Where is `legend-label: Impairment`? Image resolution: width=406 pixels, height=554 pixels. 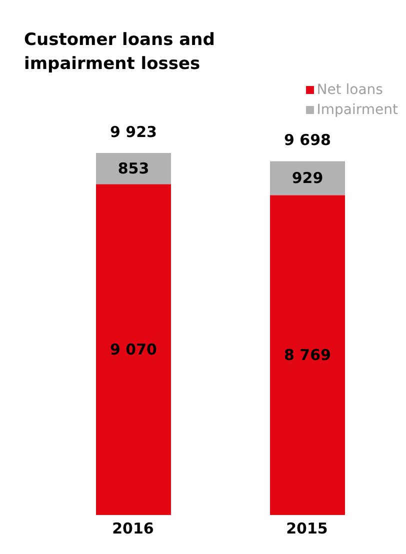
legend-label: Impairment is located at coordinates (357, 110).